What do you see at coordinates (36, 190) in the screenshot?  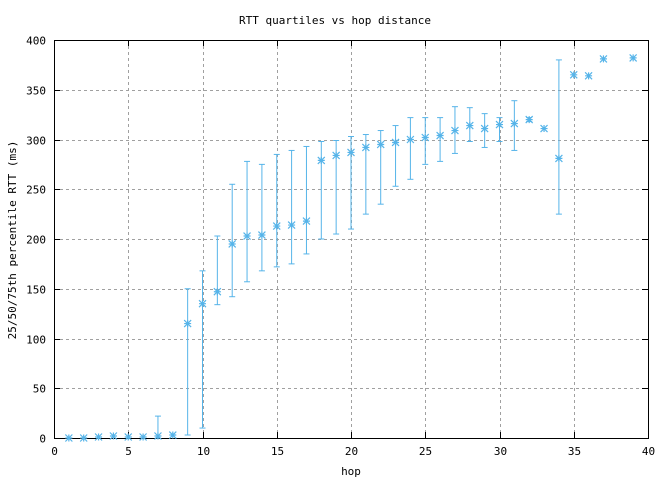 I see `y-tick-label: 250` at bounding box center [36, 190].